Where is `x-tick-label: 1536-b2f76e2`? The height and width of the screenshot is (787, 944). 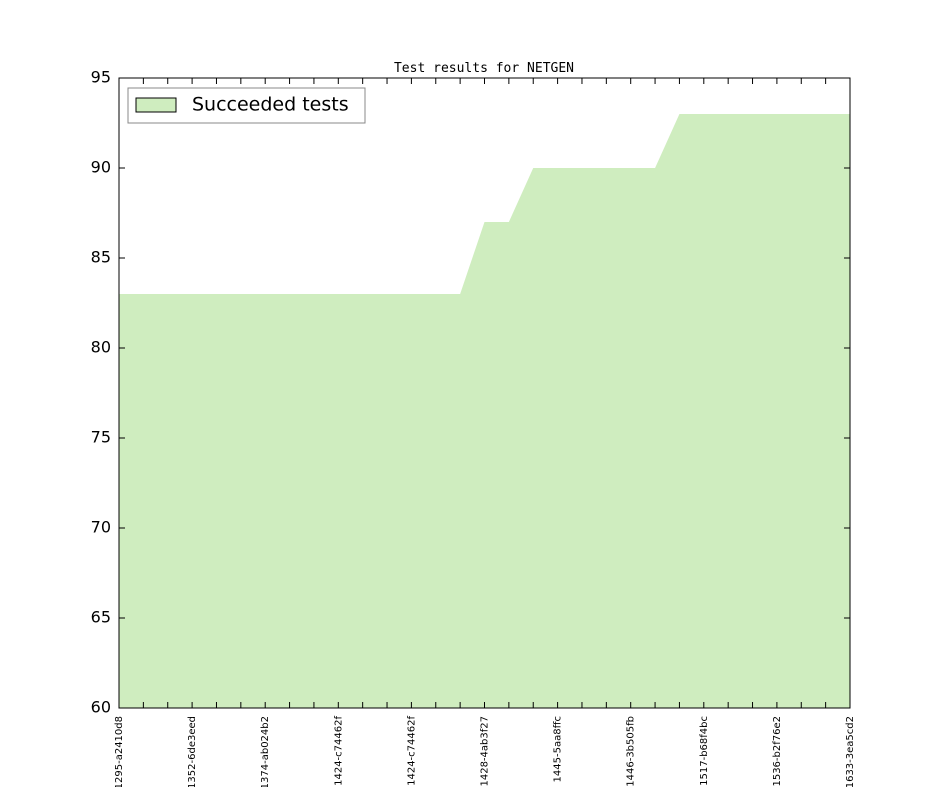 x-tick-label: 1536-b2f76e2 is located at coordinates (777, 751).